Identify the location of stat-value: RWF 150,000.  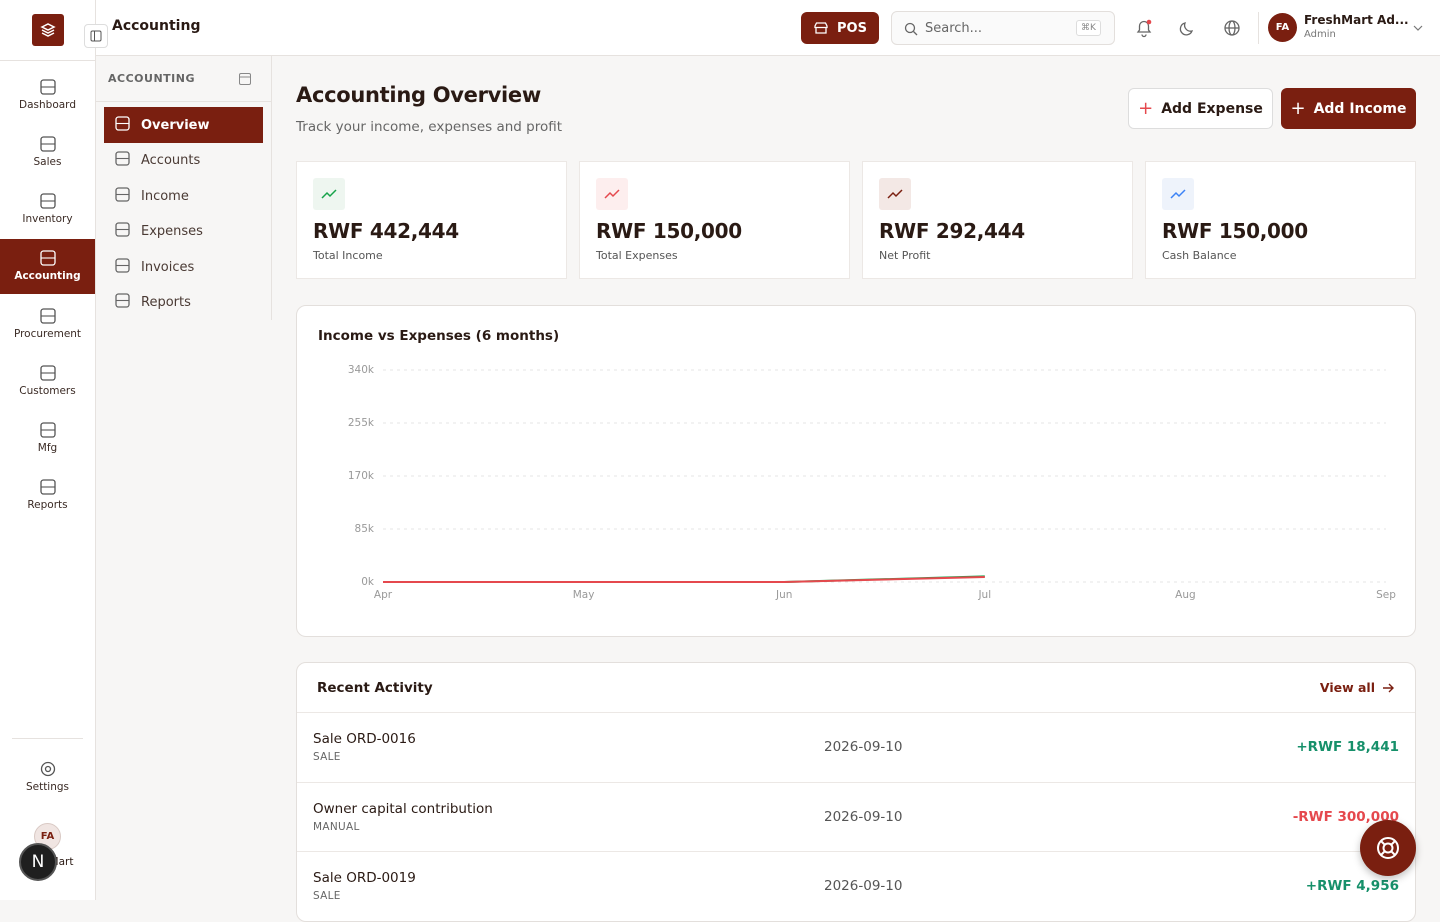
(669, 231).